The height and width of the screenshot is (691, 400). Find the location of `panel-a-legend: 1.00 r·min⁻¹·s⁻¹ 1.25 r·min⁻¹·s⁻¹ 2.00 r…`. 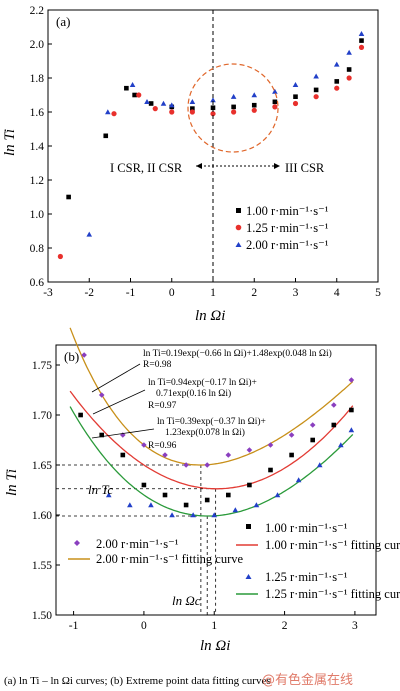

panel-a-legend: 1.00 r·min⁻¹·s⁻¹ 1.25 r·min⁻¹·s⁻¹ 2.00 r… is located at coordinates (282, 228).